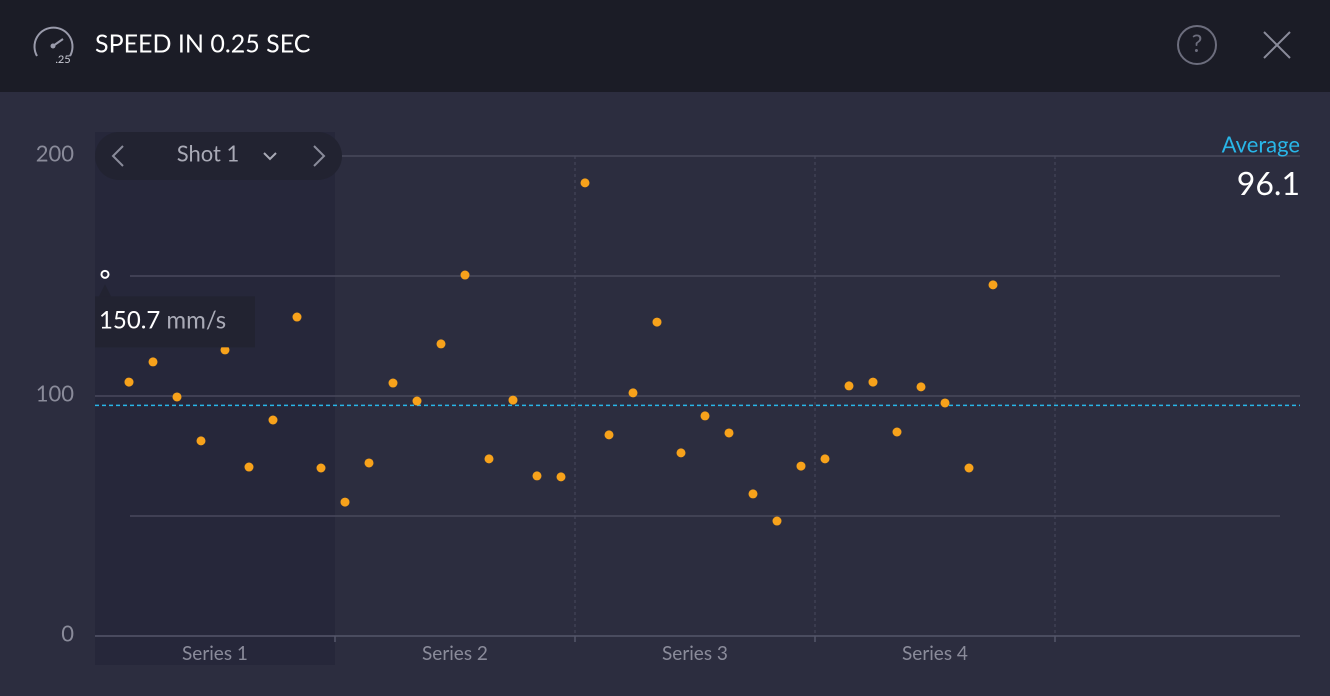 Image resolution: width=1330 pixels, height=696 pixels. What do you see at coordinates (55, 393) in the screenshot?
I see `y-tick-label: 100` at bounding box center [55, 393].